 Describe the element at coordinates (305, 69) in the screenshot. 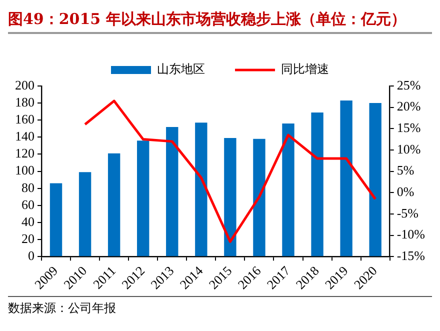

I see `legend-label: 同比增速` at that location.